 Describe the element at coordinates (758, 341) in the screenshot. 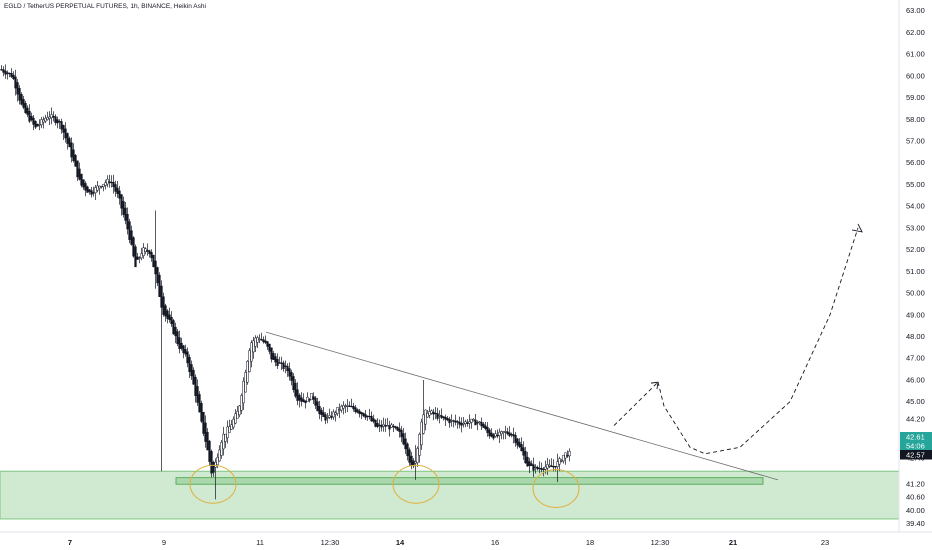

I see `projection-curve` at that location.